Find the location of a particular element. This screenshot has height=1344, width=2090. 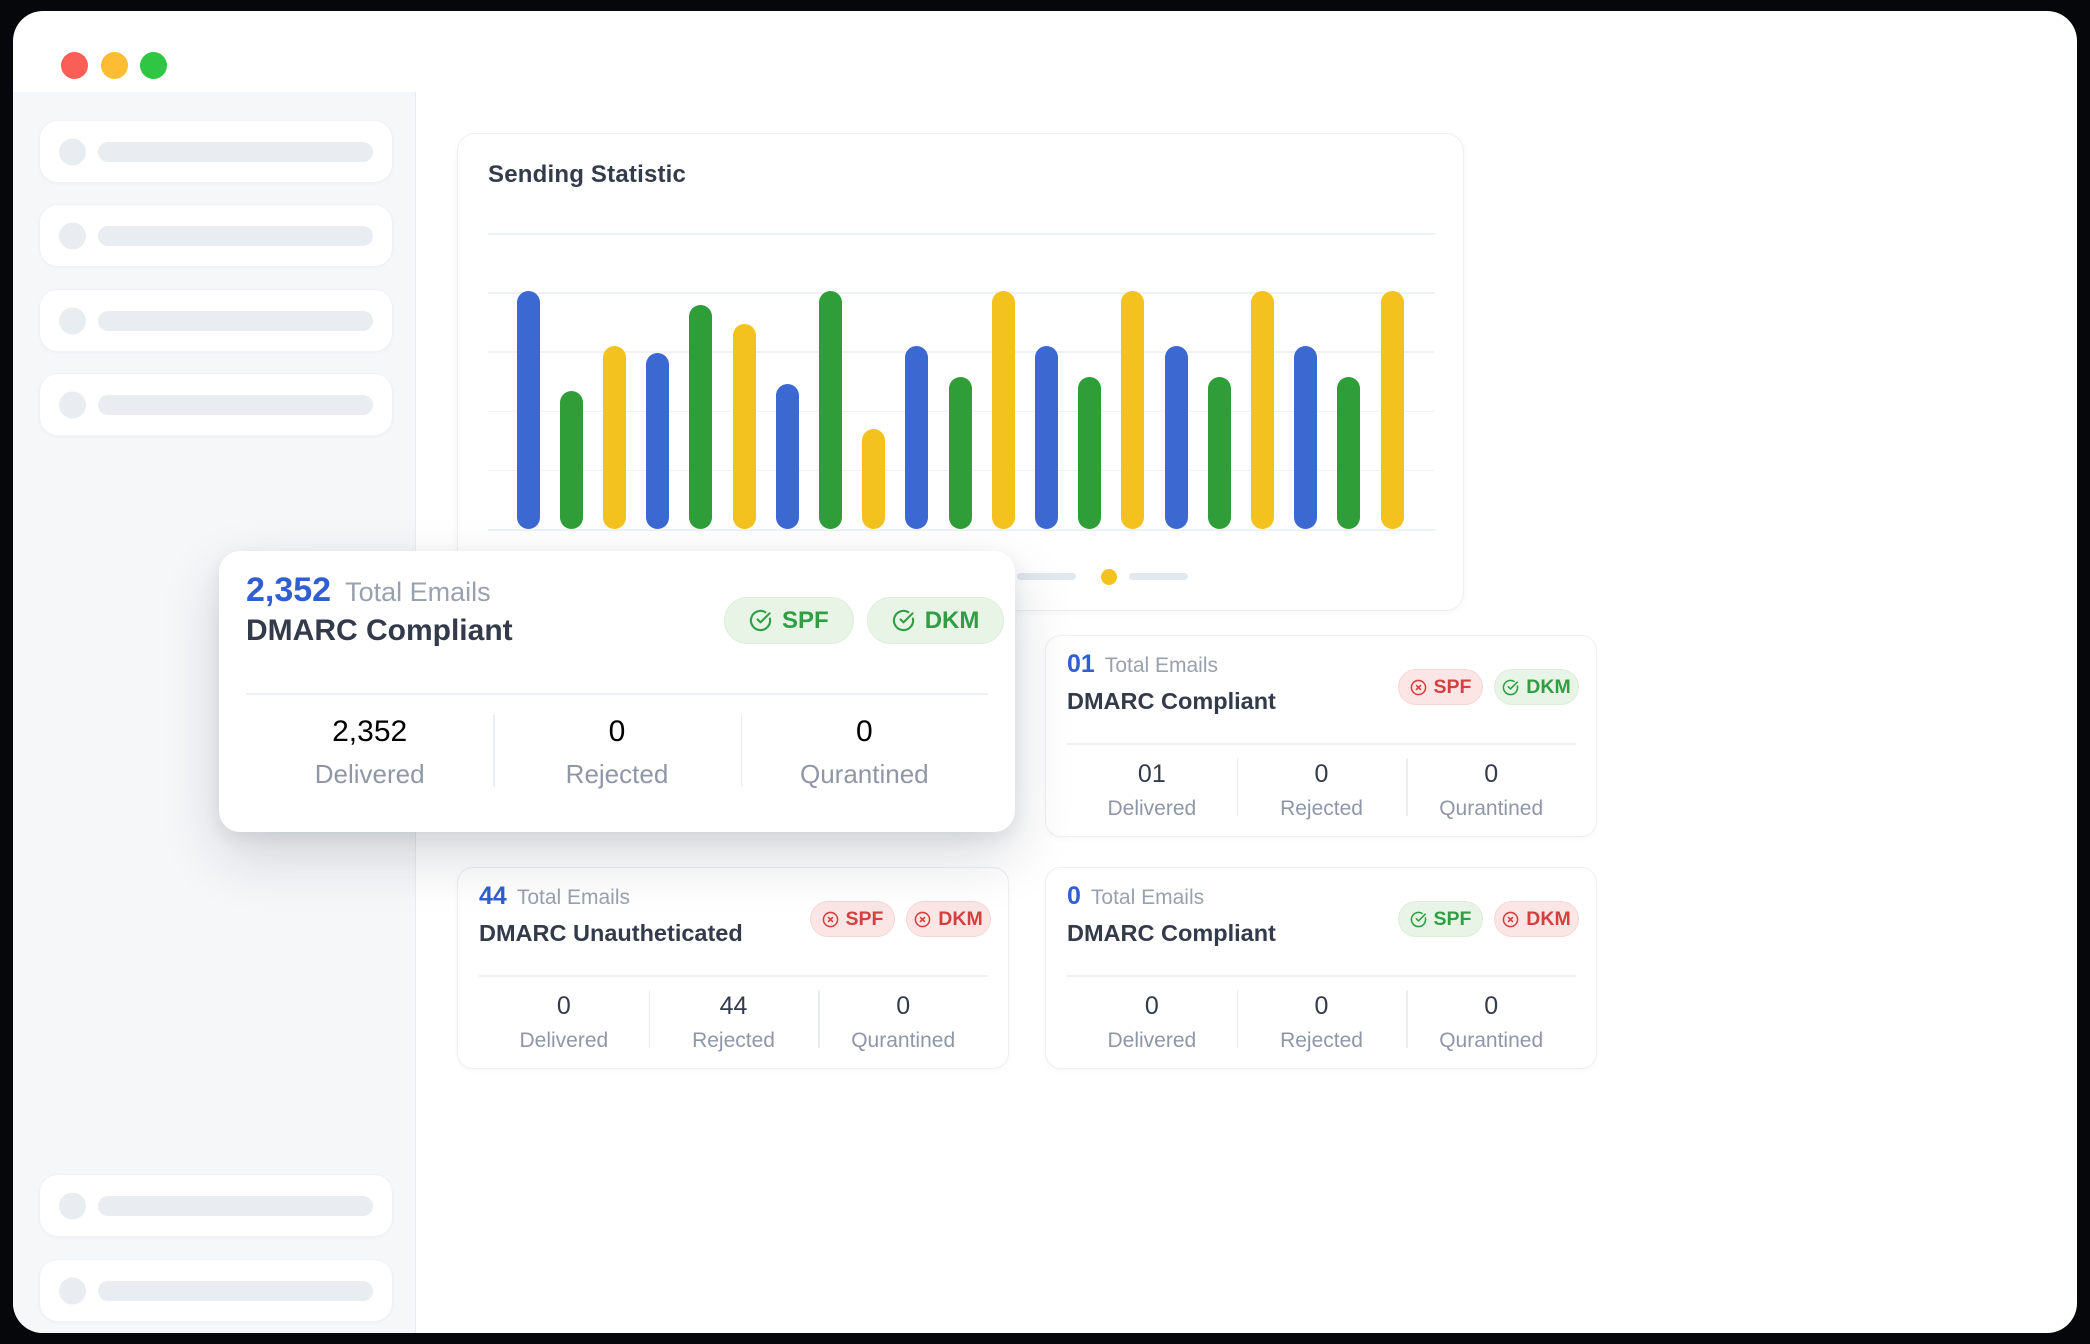

total-emails-count: 01 is located at coordinates (1081, 664).